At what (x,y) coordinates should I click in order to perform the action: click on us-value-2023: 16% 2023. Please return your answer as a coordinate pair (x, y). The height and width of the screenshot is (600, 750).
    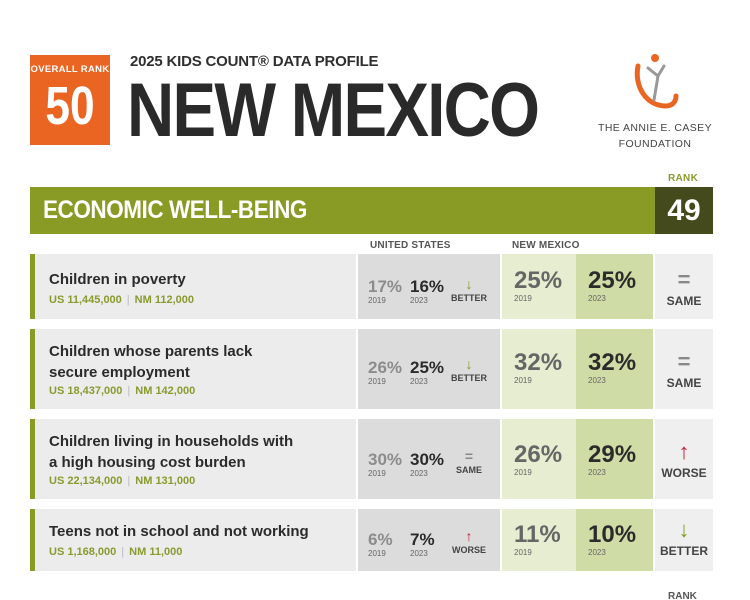
    Looking at the image, I should click on (427, 291).